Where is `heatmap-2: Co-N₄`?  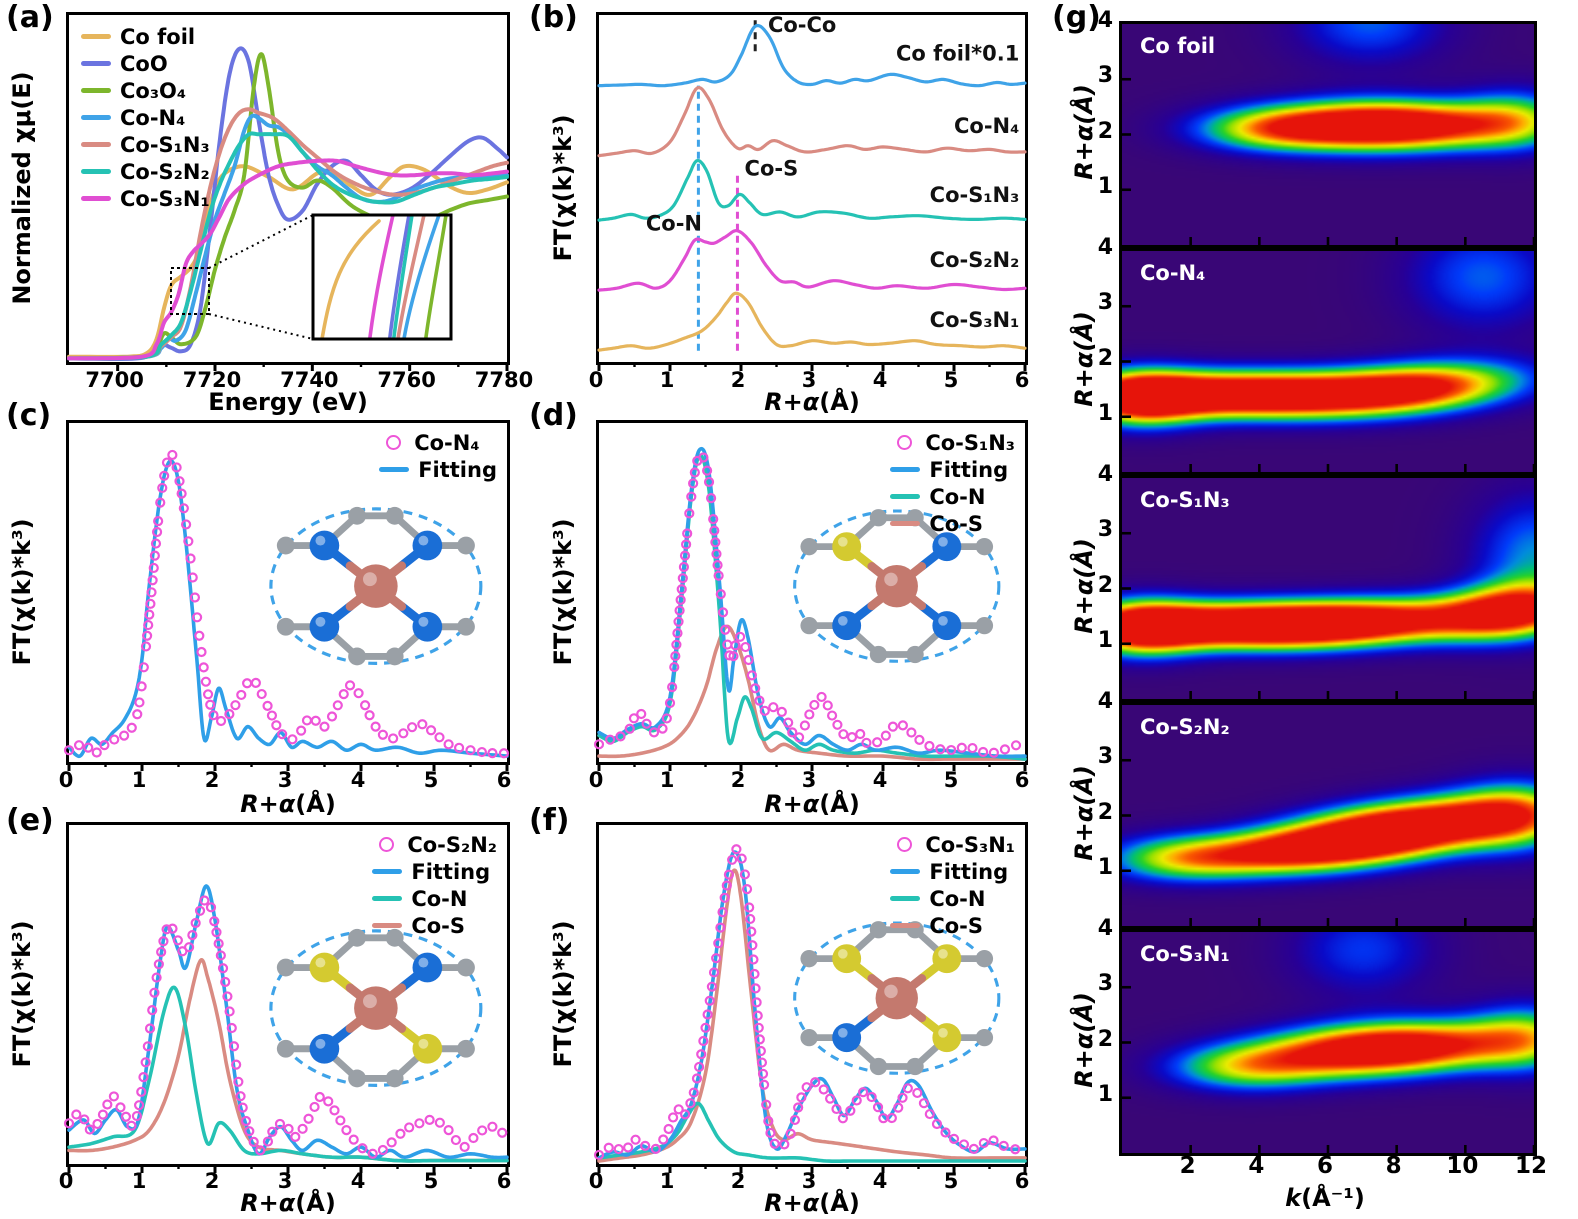
heatmap-2: Co-N₄ is located at coordinates (1328, 361).